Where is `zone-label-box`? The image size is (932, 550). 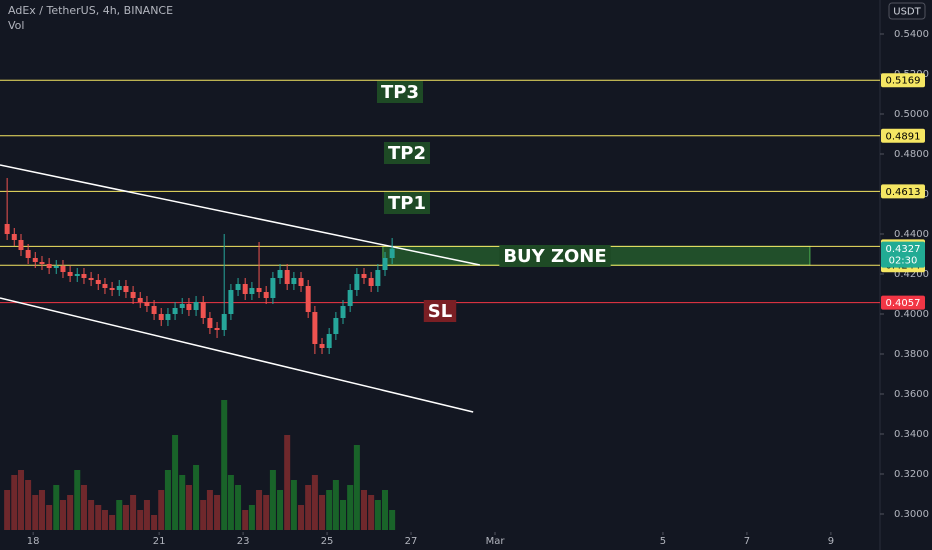
zone-label-box is located at coordinates (555, 256).